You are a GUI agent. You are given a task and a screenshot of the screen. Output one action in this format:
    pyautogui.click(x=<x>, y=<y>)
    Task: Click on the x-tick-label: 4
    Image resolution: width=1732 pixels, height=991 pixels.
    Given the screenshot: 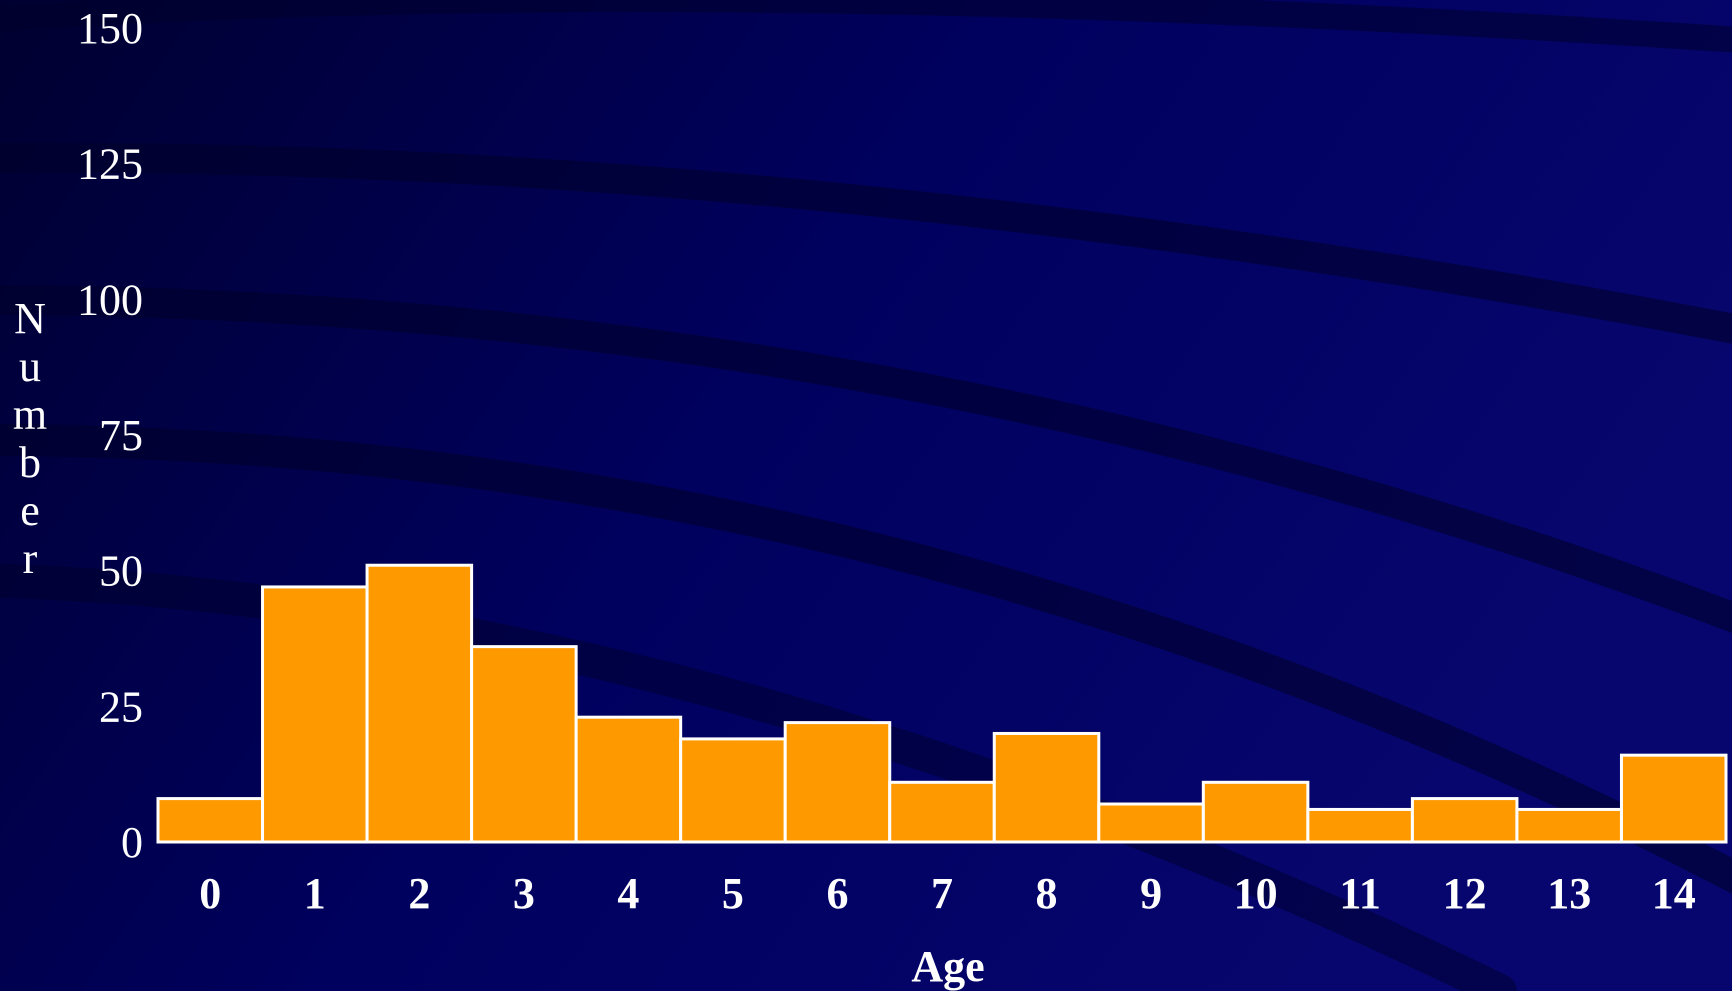 What is the action you would take?
    pyautogui.click(x=628, y=893)
    